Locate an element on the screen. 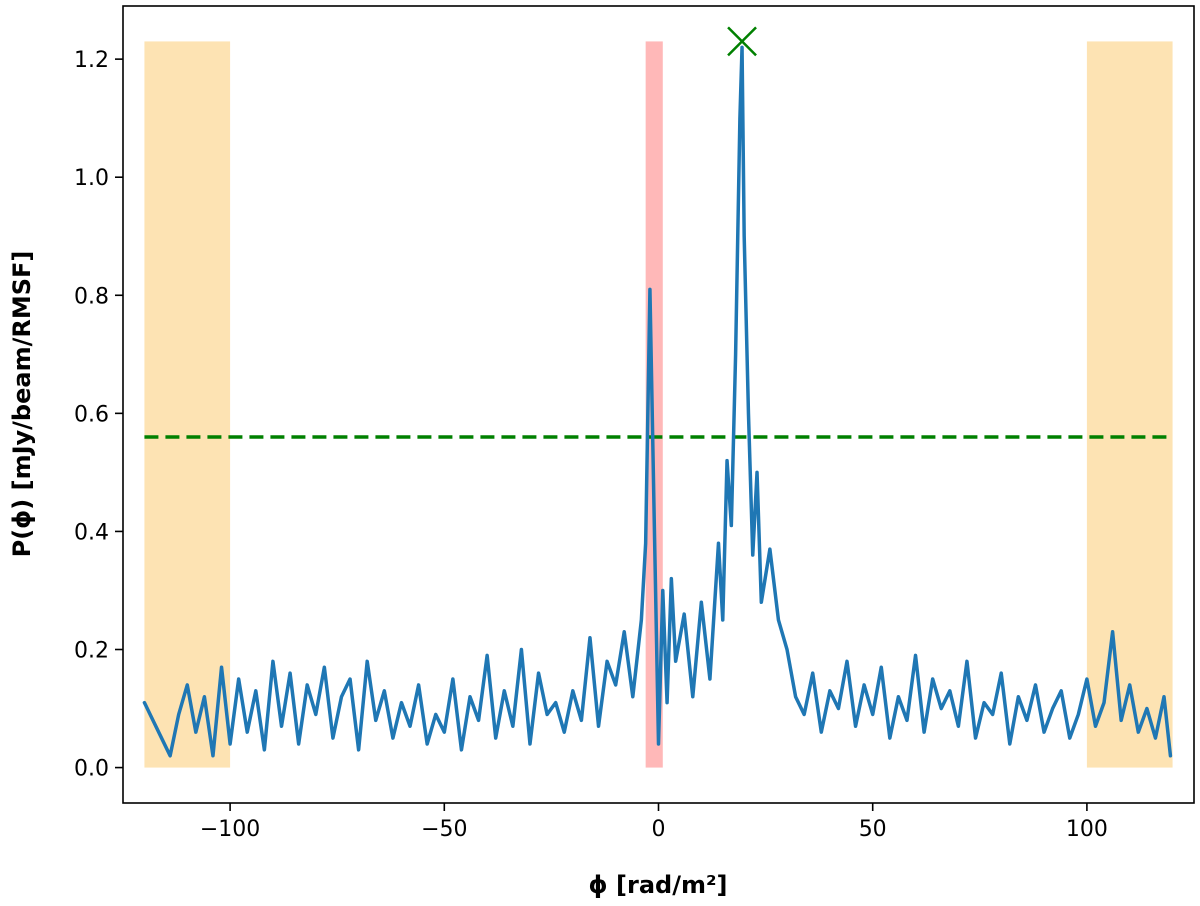  y-tick-label: 0.8 is located at coordinates (91, 296).